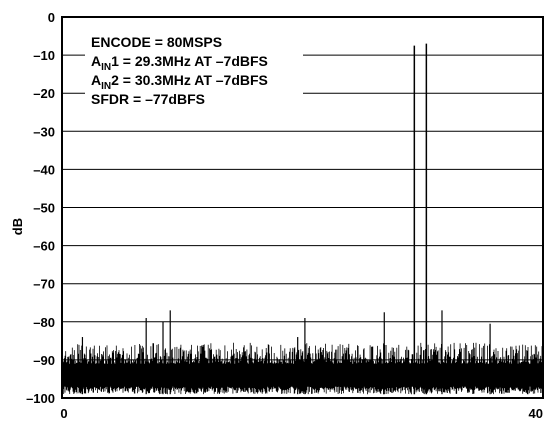 This screenshot has width=551, height=422. I want to click on annotation-line: SFDR = –77dBFS, so click(148, 99).